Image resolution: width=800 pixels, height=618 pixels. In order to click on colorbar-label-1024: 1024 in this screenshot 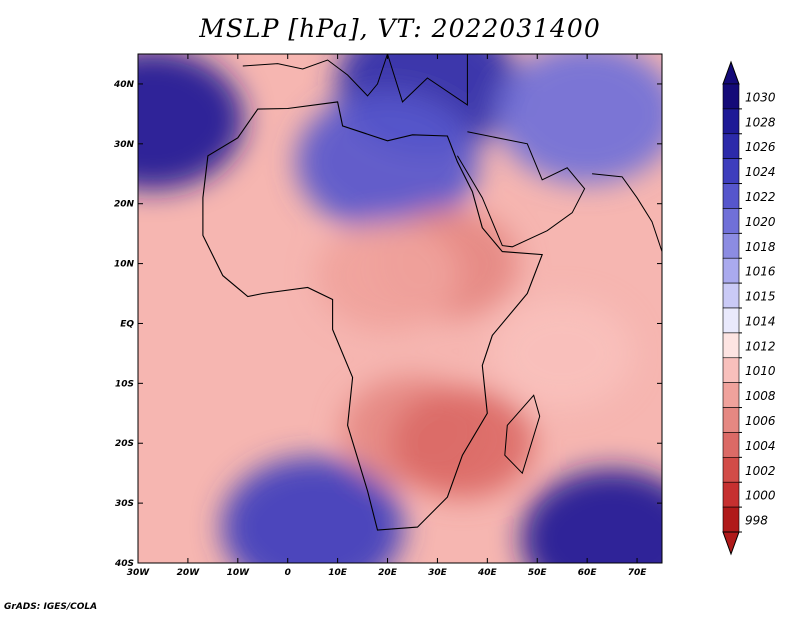, I will do `click(760, 172)`.